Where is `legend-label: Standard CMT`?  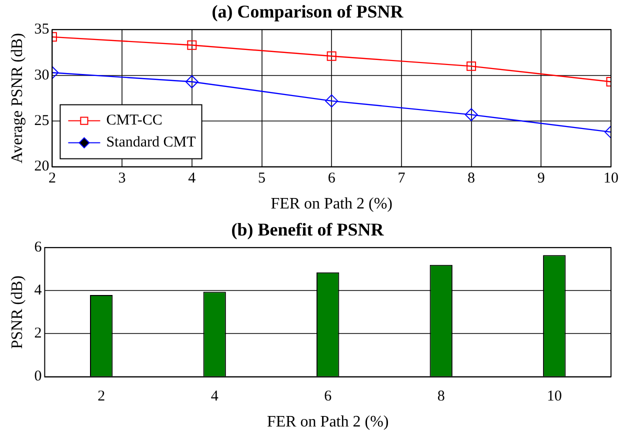
legend-label: Standard CMT is located at coordinates (151, 142).